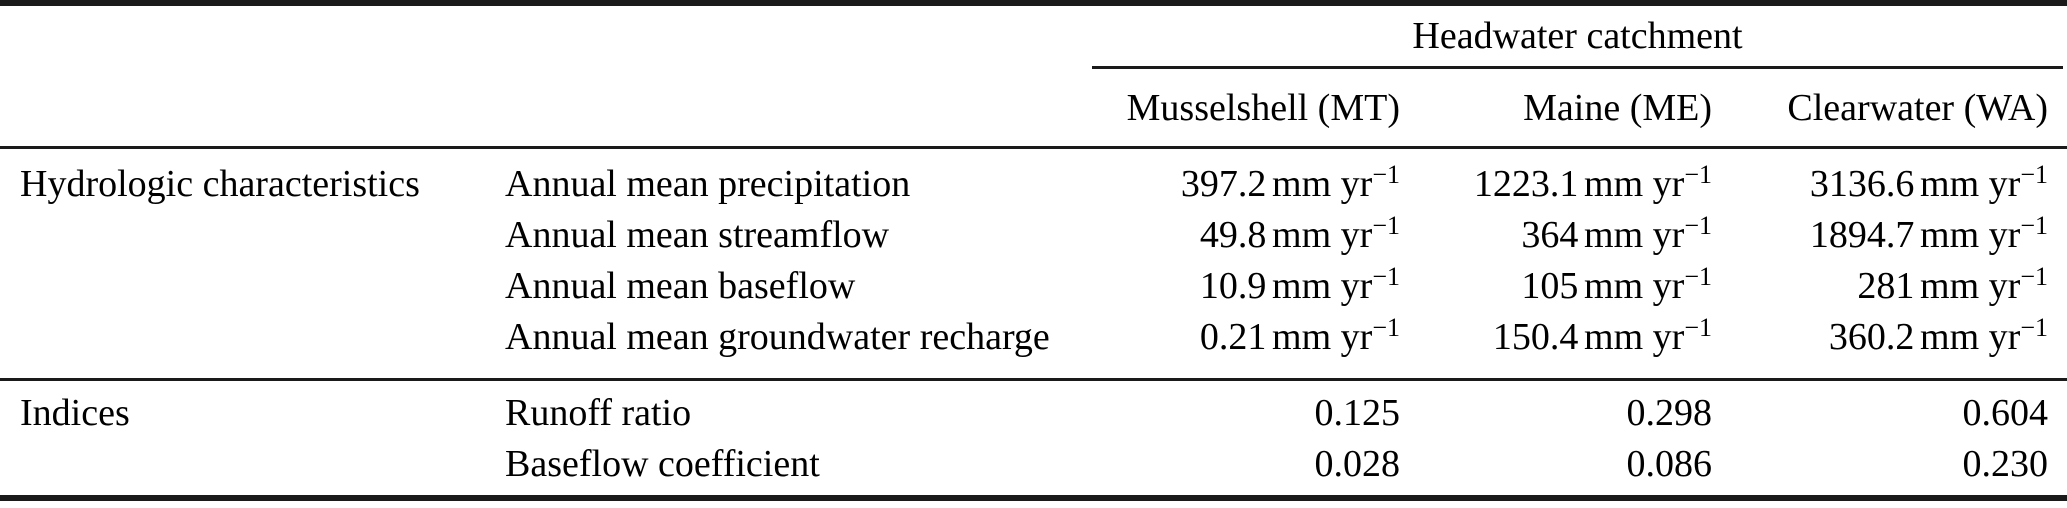 Image resolution: width=2067 pixels, height=508 pixels. Describe the element at coordinates (1669, 464) in the screenshot. I see `value-cell: 0.086` at that location.